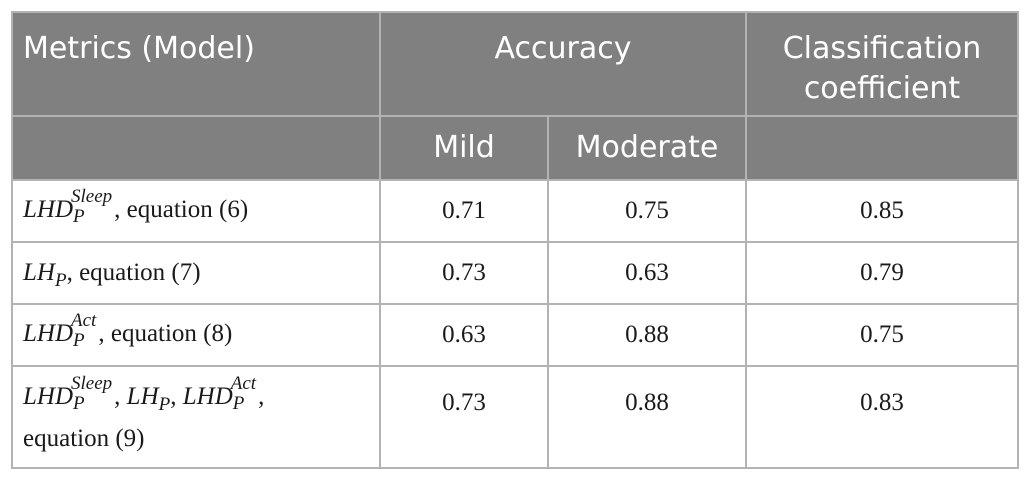 This screenshot has width=1027, height=481. I want to click on mild-value: 0.63, so click(464, 335).